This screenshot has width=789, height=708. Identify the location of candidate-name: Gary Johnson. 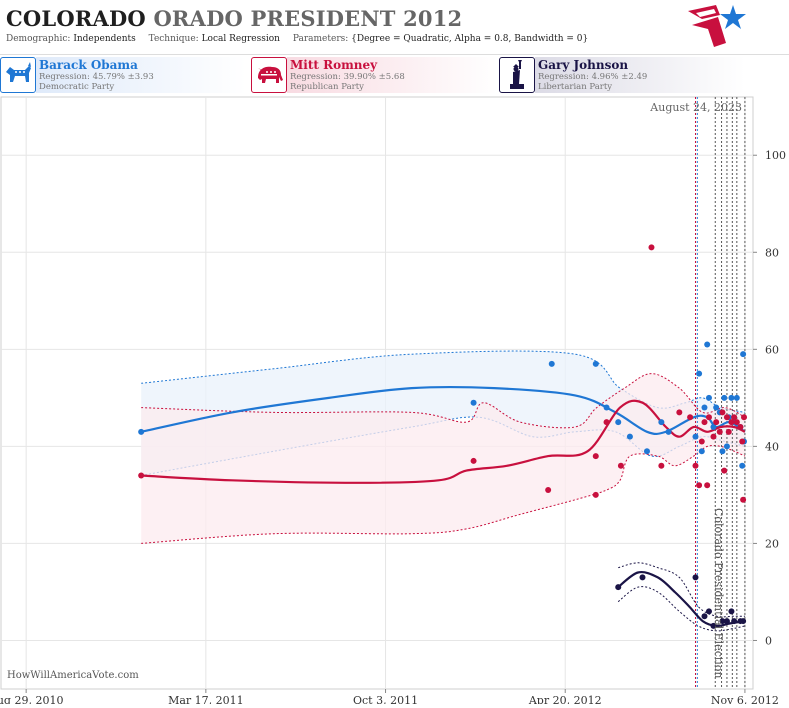
(583, 65).